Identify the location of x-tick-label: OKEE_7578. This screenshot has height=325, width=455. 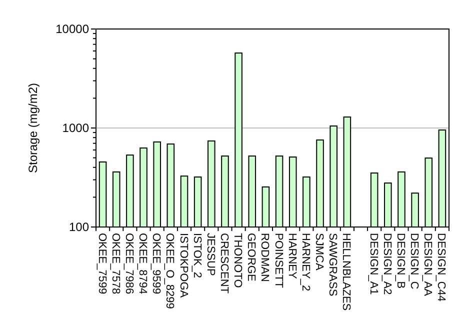
(115, 263).